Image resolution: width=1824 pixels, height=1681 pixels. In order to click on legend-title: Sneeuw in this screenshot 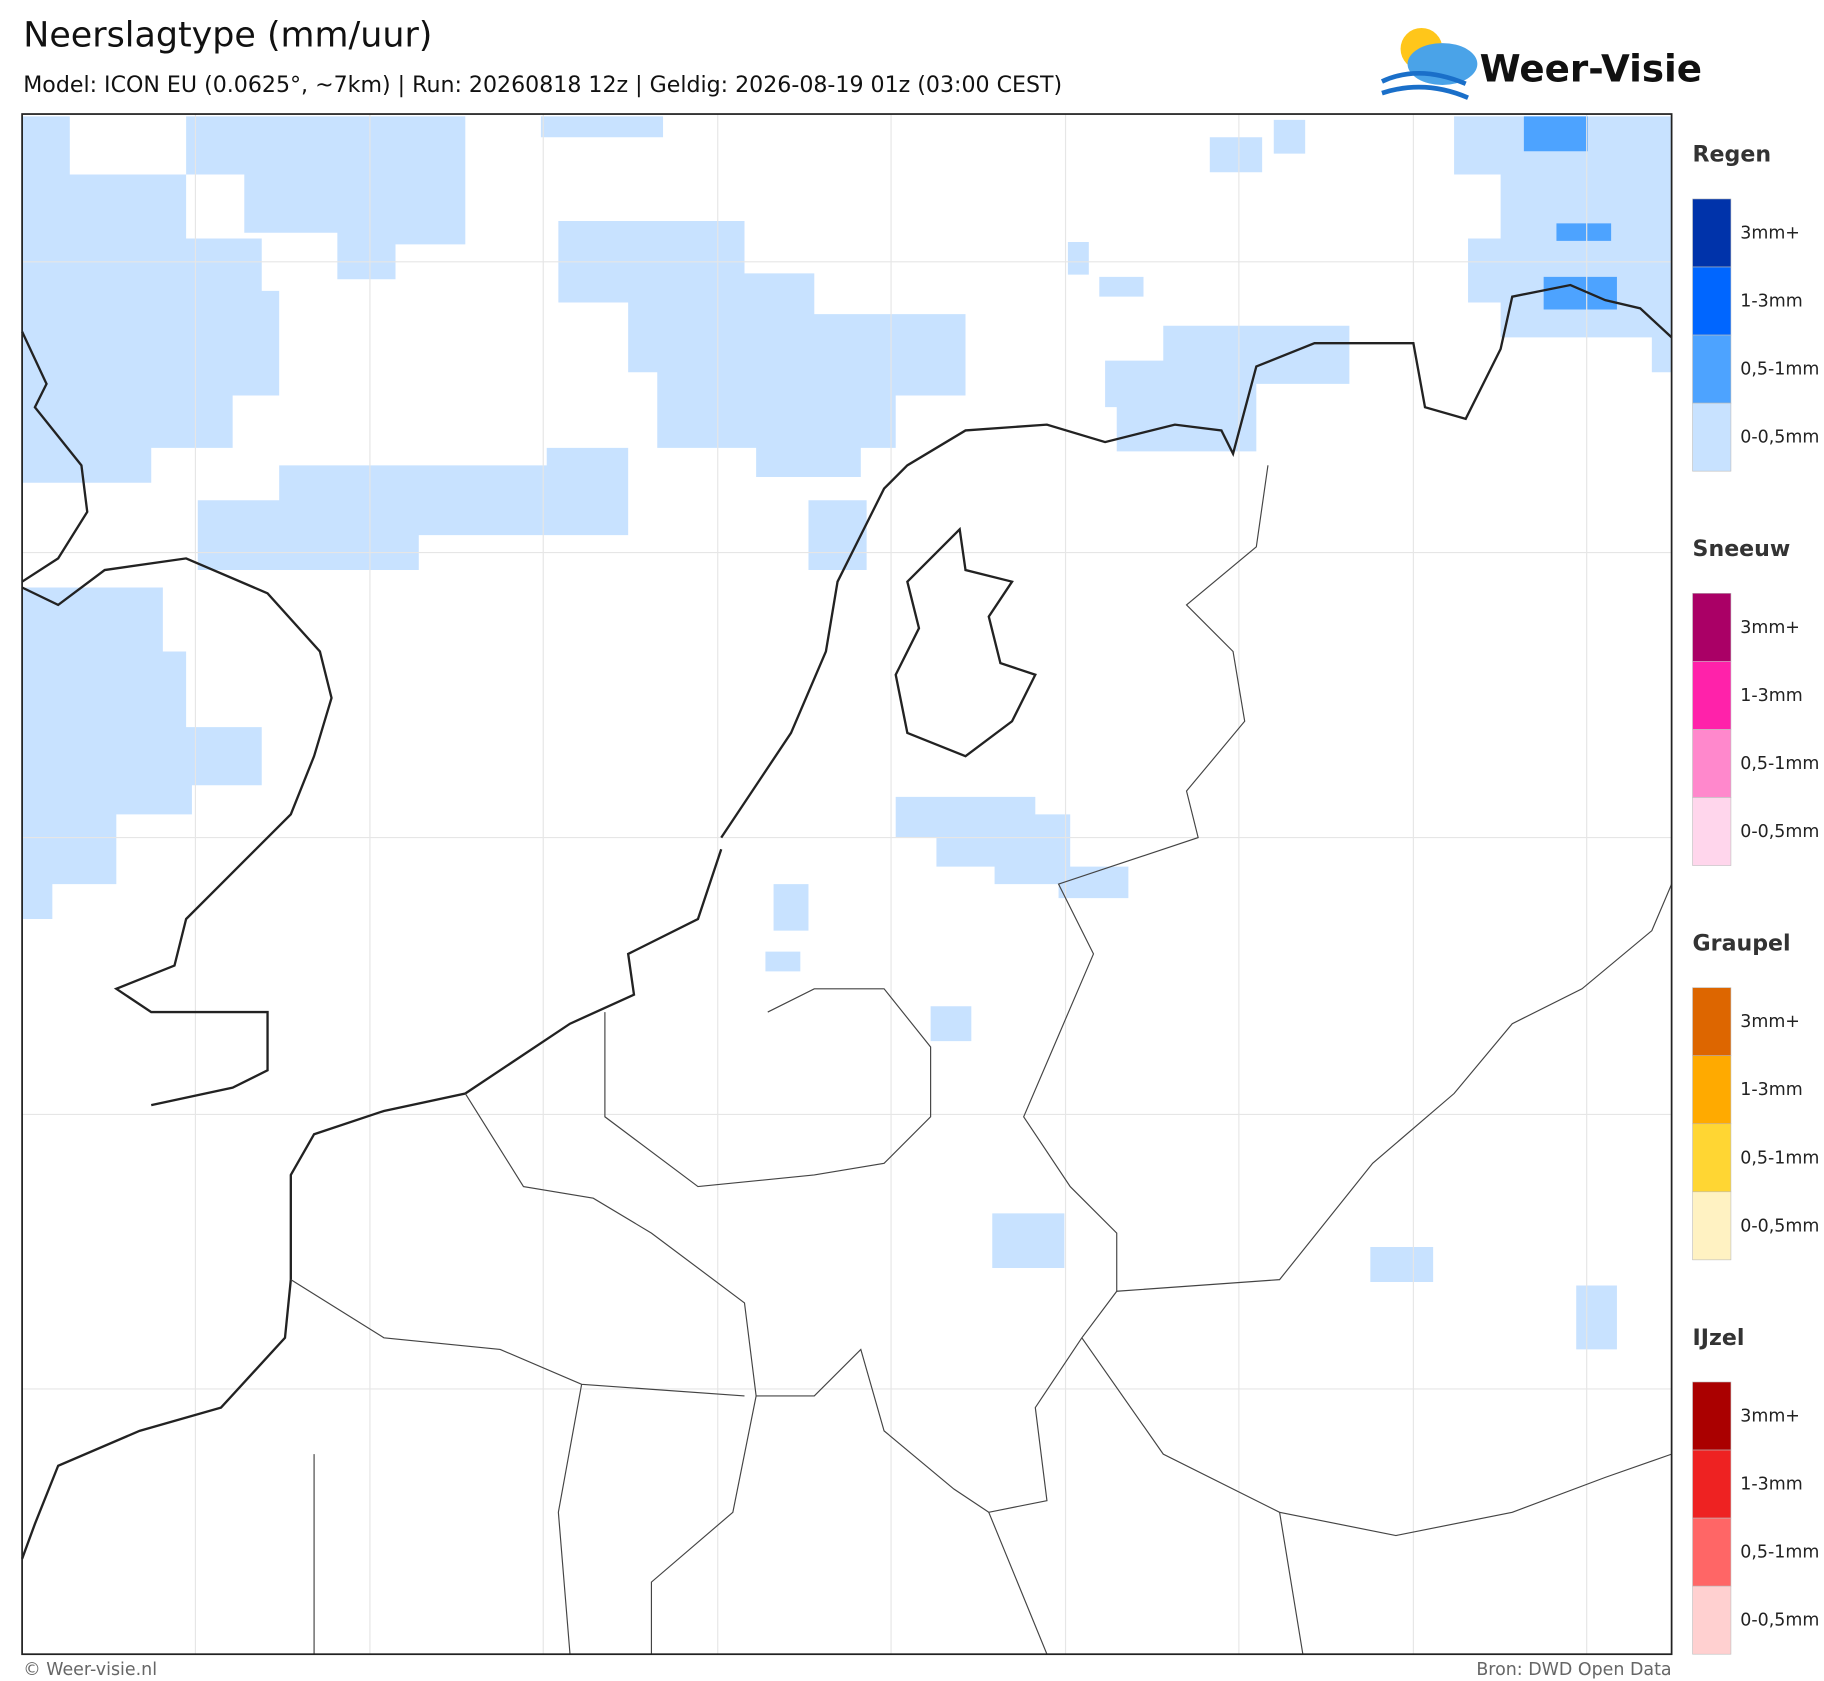, I will do `click(1742, 549)`.